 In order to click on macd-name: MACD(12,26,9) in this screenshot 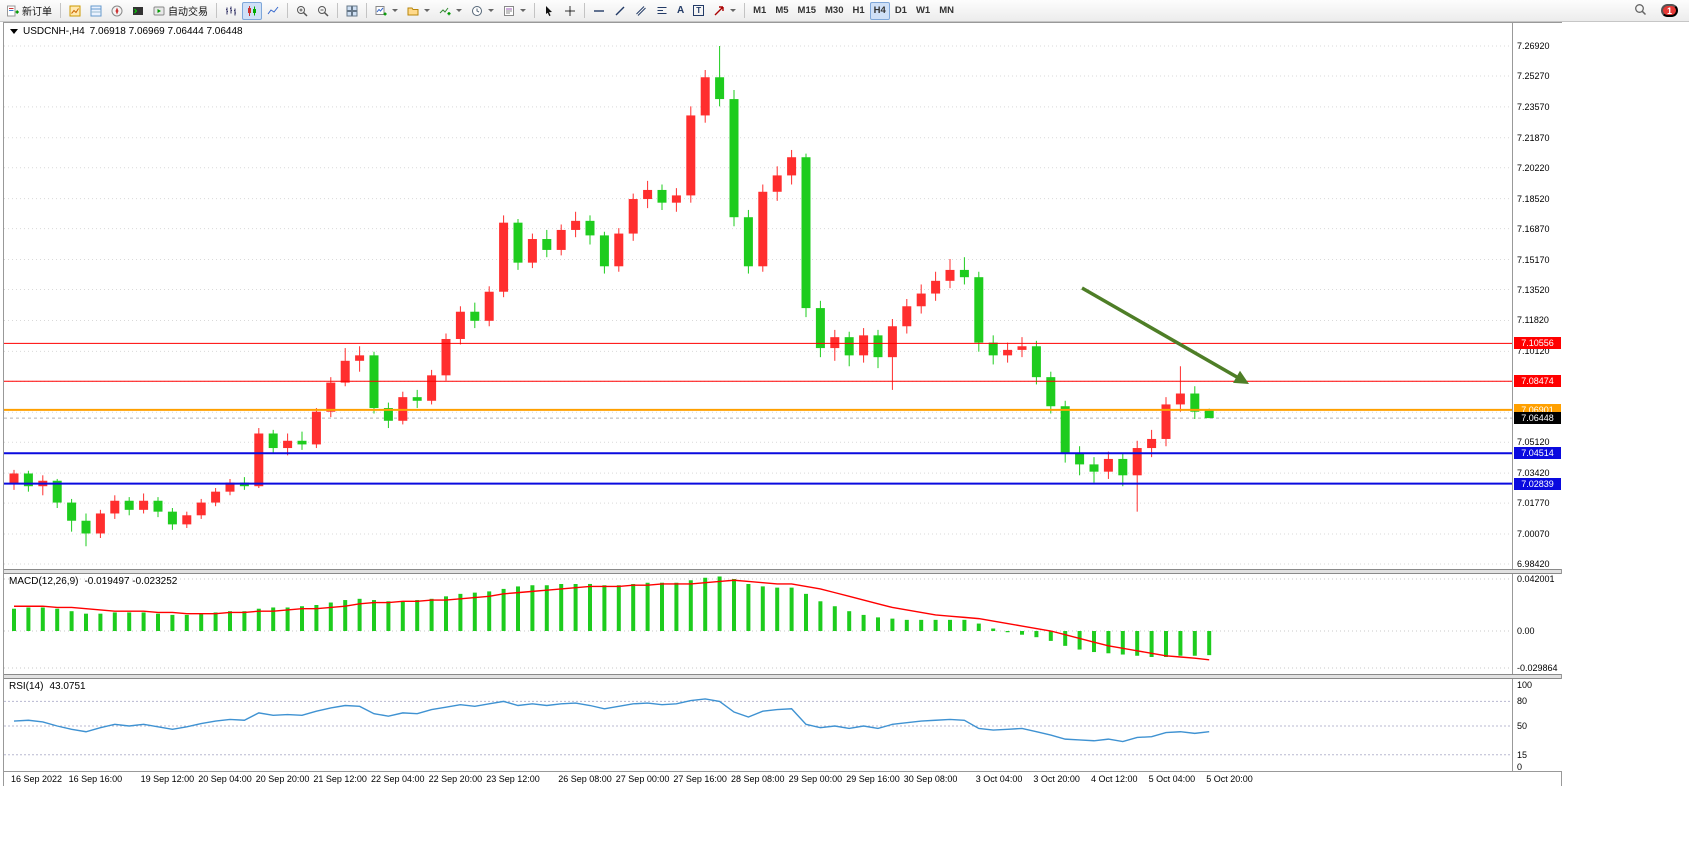, I will do `click(44, 581)`.